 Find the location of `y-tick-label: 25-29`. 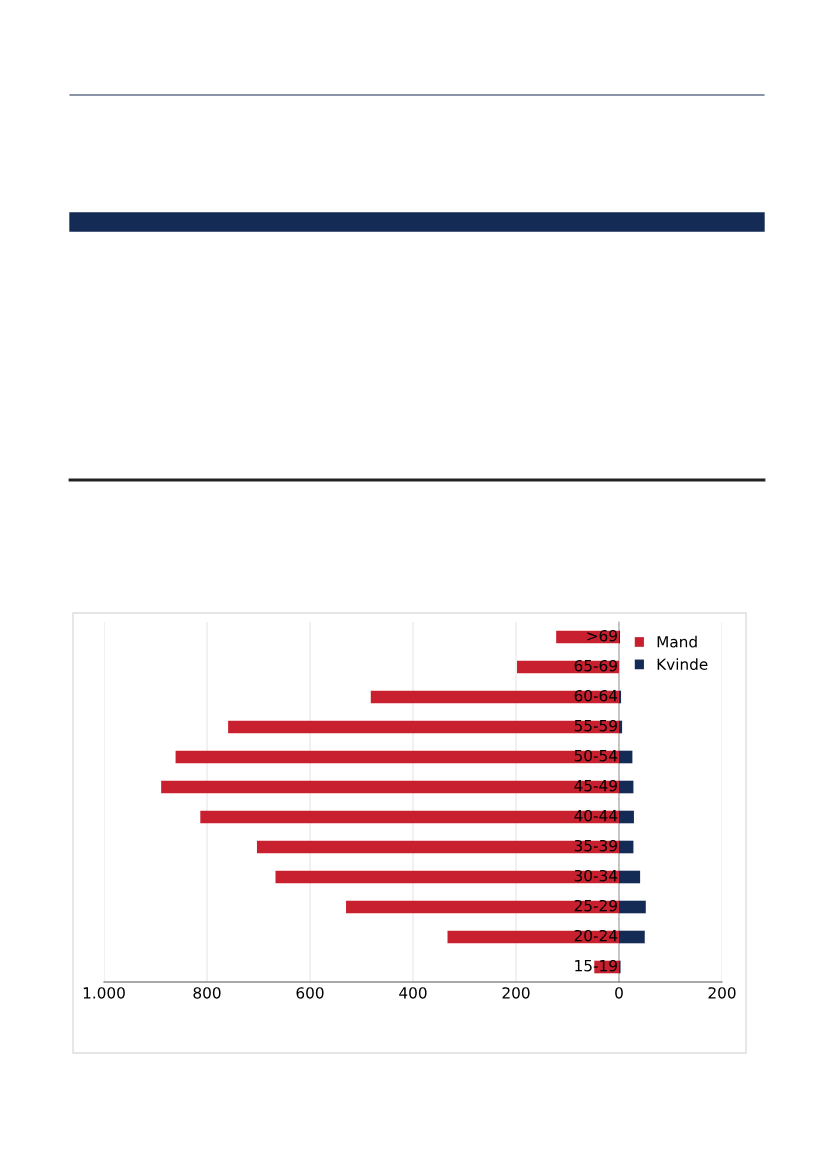

y-tick-label: 25-29 is located at coordinates (595, 905).